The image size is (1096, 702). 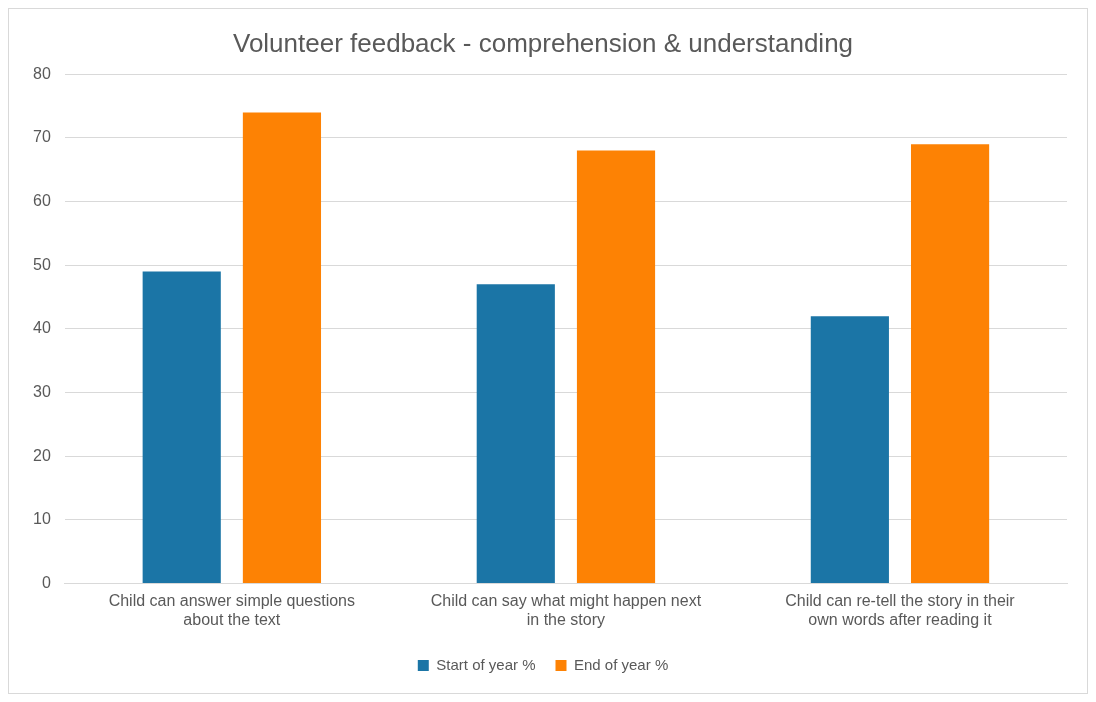 I want to click on legend-label: End of year %, so click(x=621, y=664).